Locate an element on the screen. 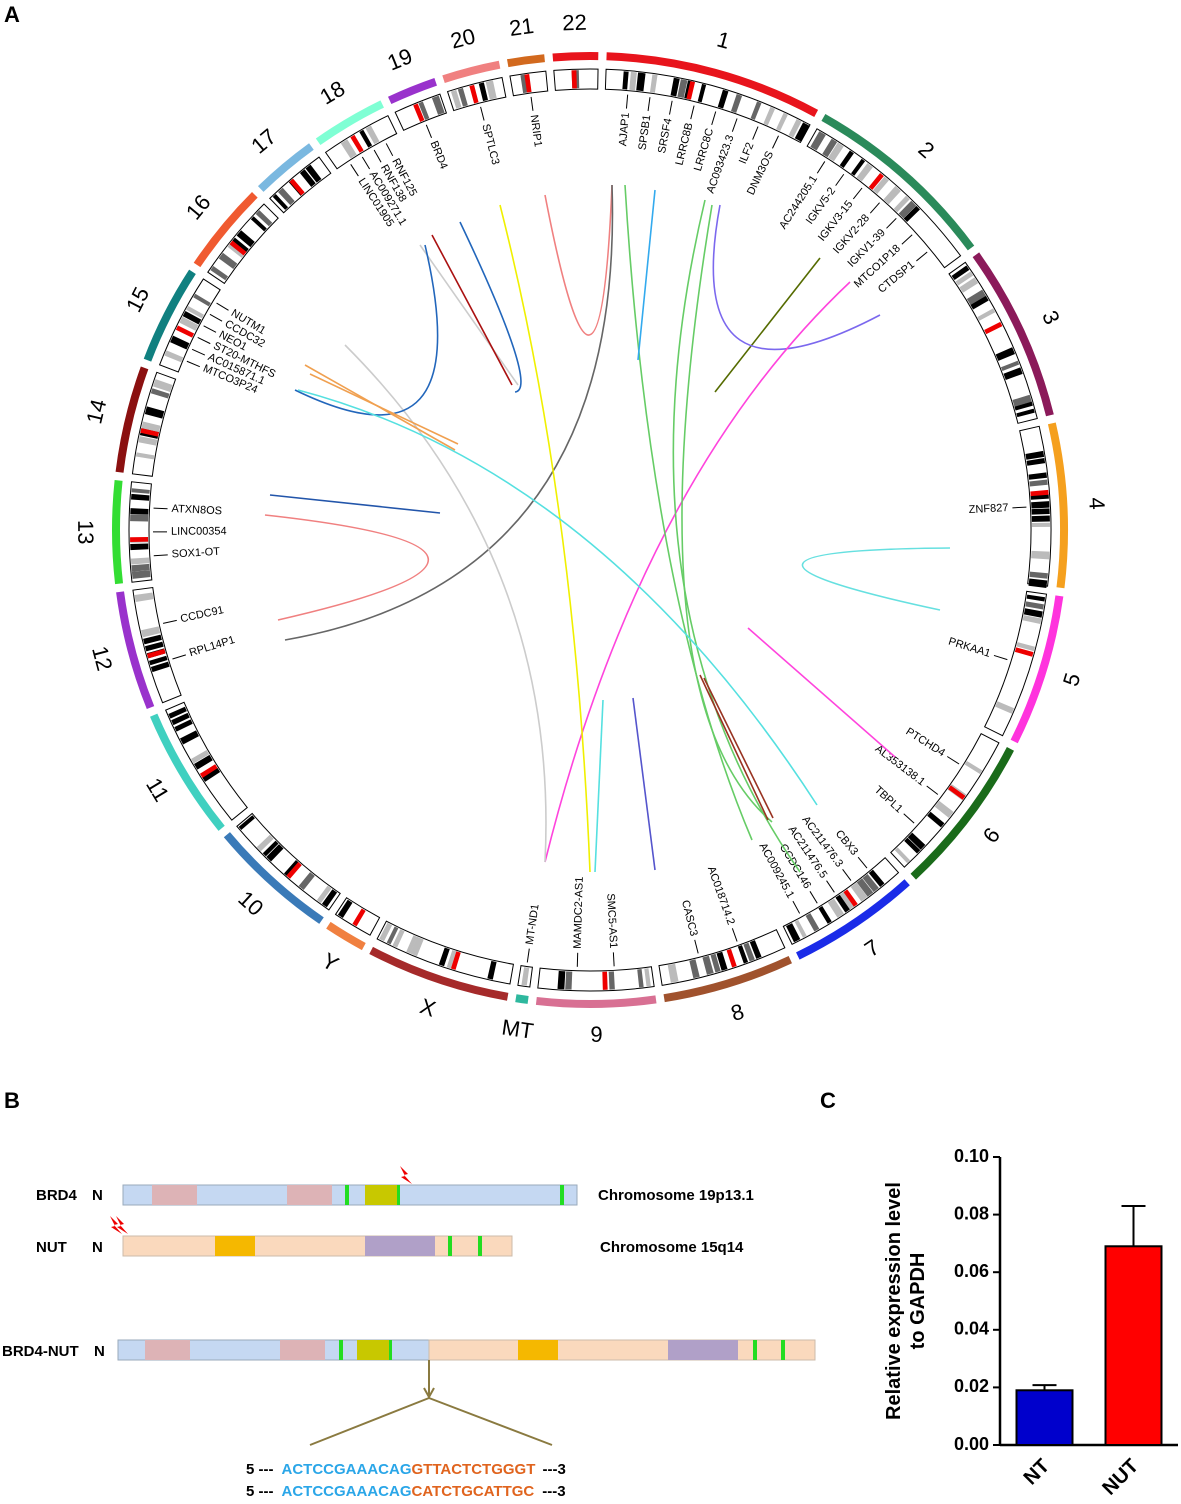 This screenshot has height=1504, width=1181. panel-label: A is located at coordinates (12, 14).